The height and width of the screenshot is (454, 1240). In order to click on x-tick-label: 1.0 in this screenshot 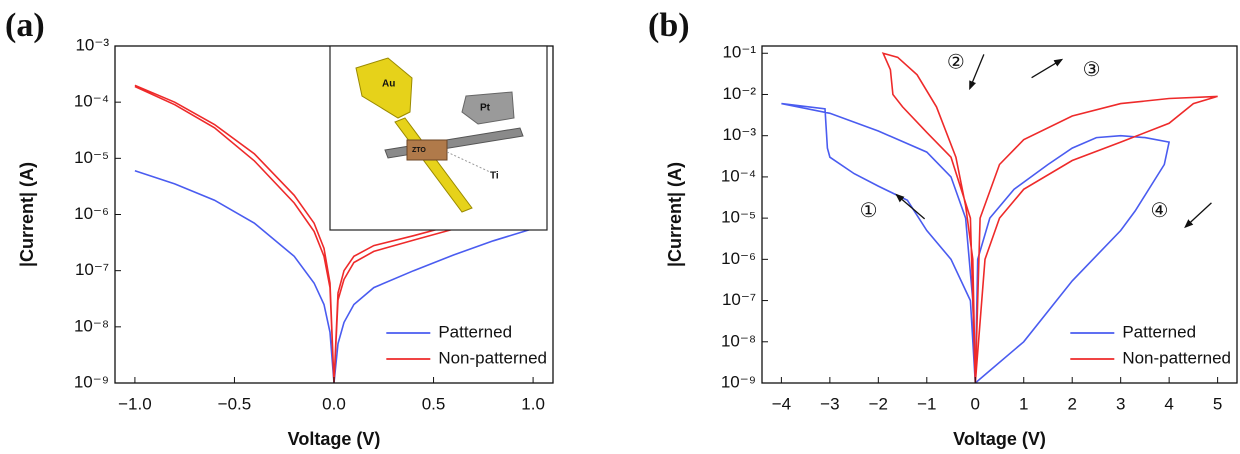, I will do `click(533, 403)`.